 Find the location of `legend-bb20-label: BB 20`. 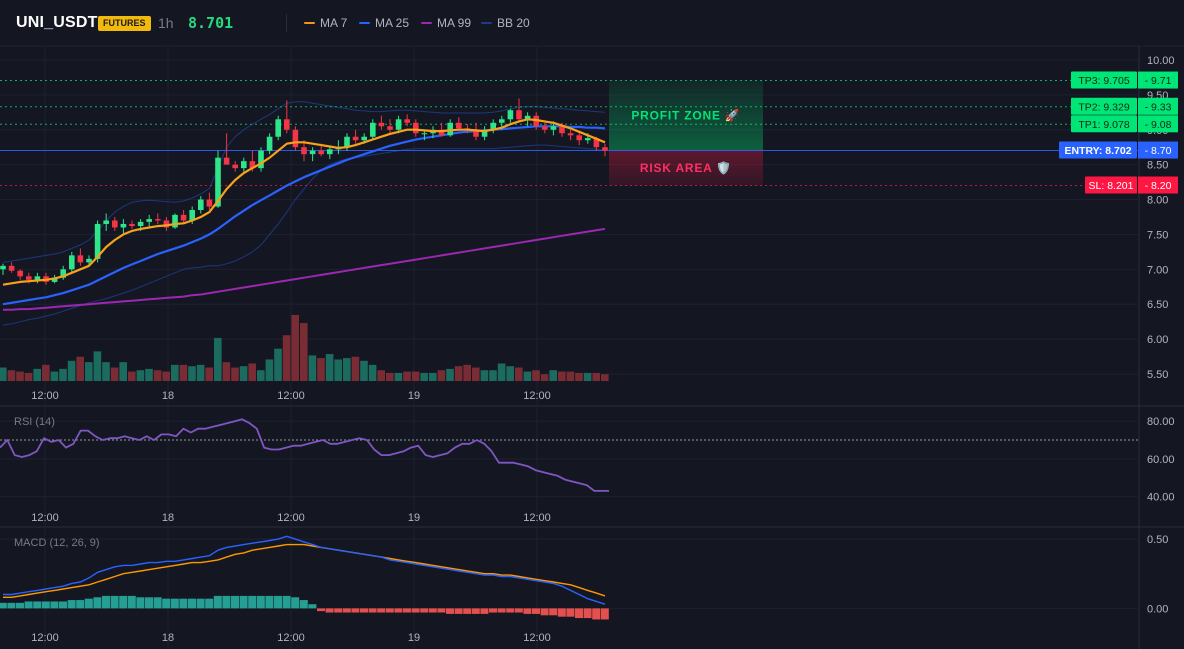

legend-bb20-label: BB 20 is located at coordinates (513, 23).